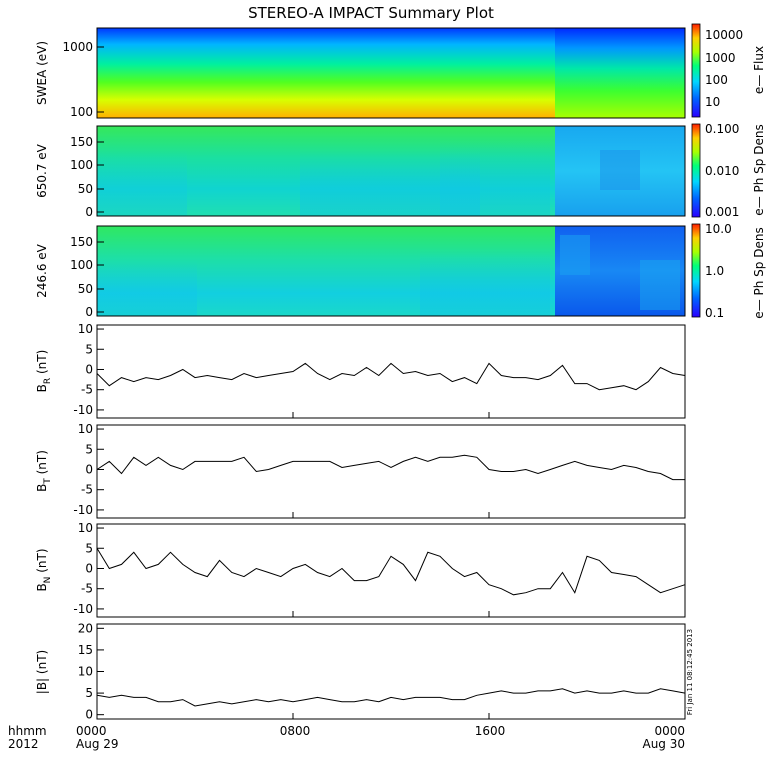 The image size is (780, 780). I want to click on bt-axis: -10 -5 0 5 10, so click(281, 470).